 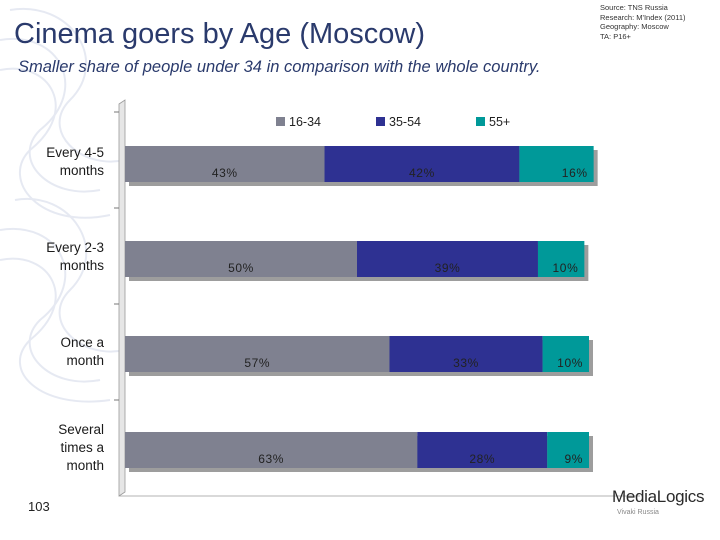 I want to click on data-label: 63%, so click(x=271, y=459).